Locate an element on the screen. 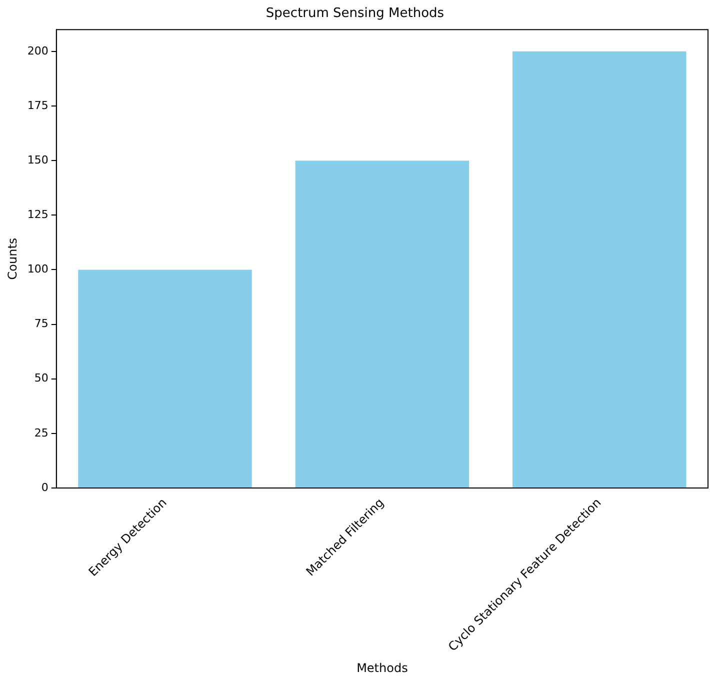 Image resolution: width=710 pixels, height=684 pixels. y-tick-label: 200 is located at coordinates (37, 51).